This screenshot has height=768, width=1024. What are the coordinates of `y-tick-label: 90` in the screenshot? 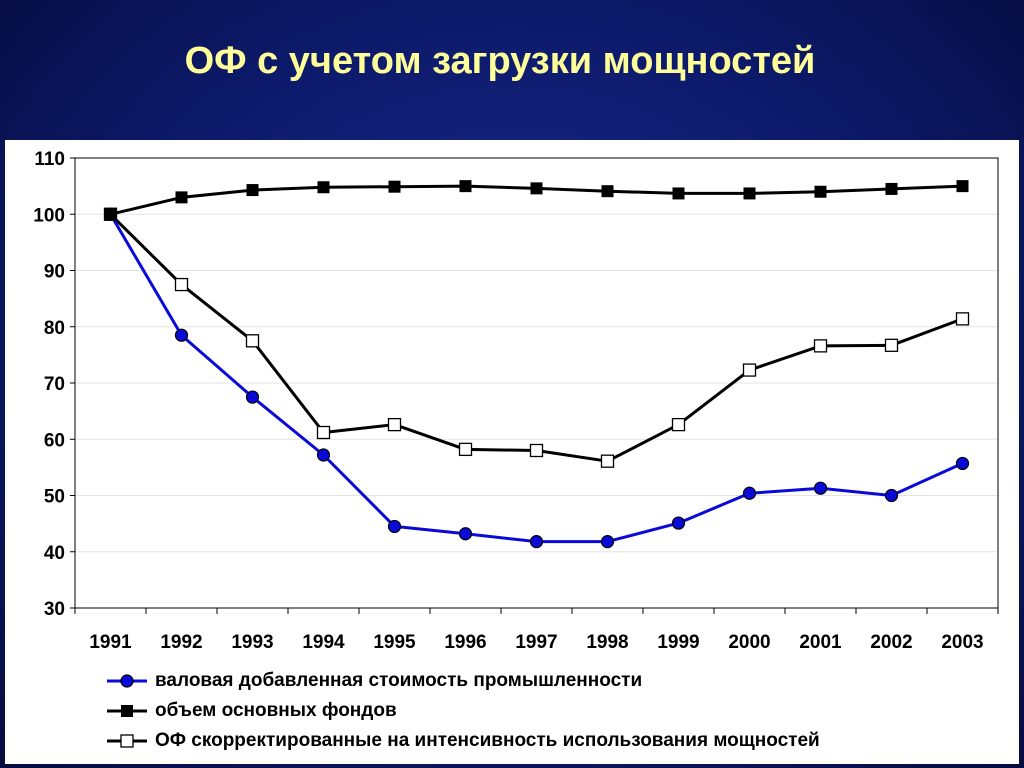 It's located at (54, 272).